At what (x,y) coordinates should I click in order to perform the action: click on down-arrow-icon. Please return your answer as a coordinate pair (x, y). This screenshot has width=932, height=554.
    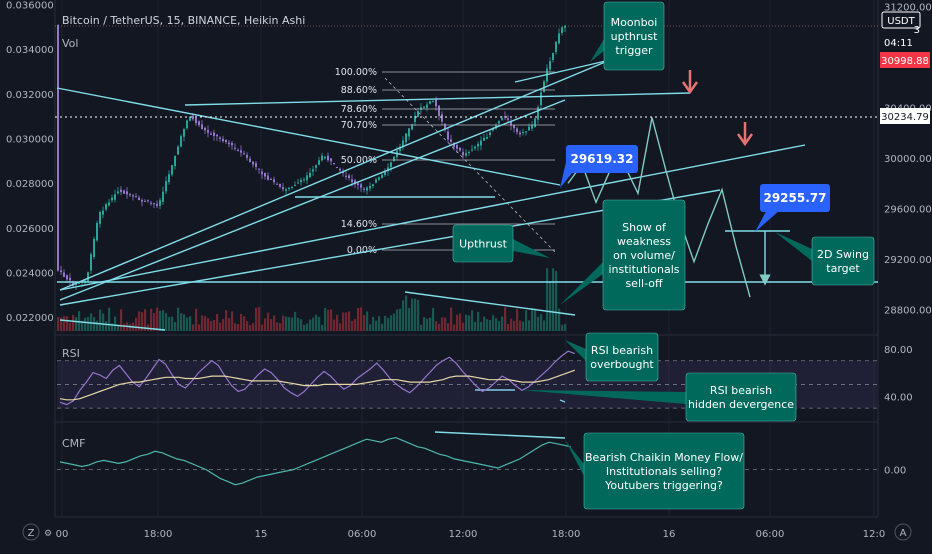
    Looking at the image, I should click on (690, 82).